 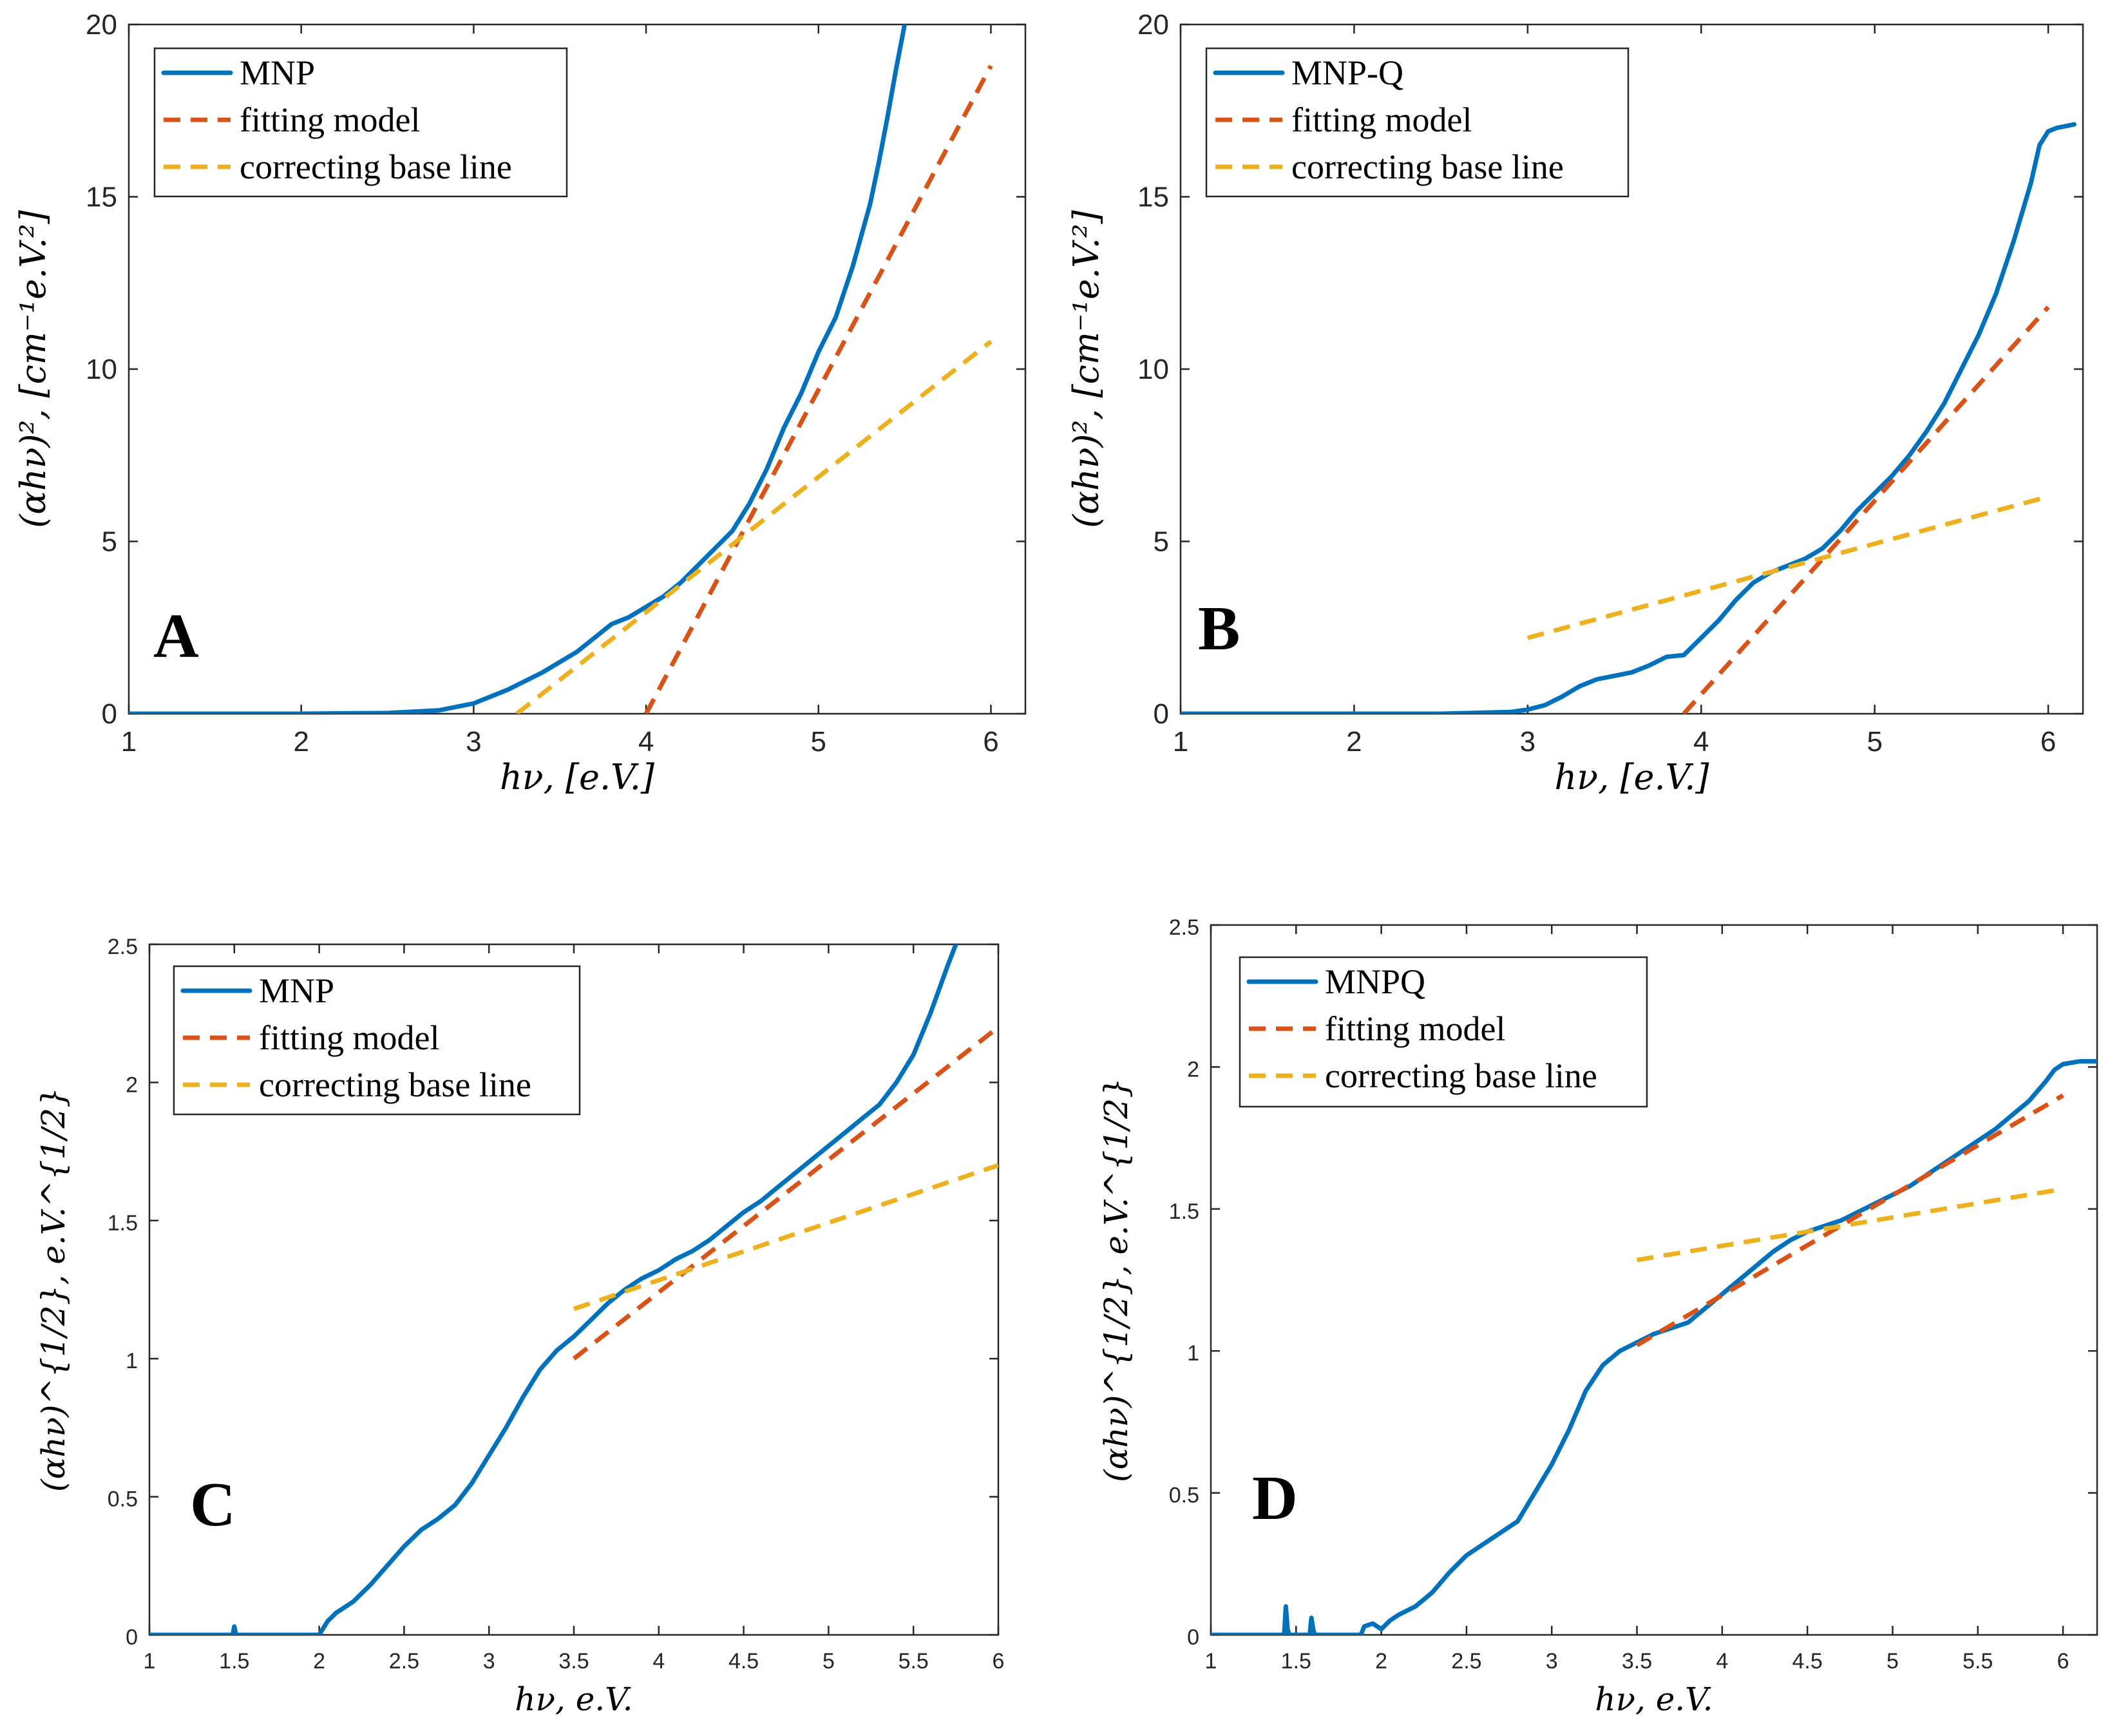 What do you see at coordinates (1375, 981) in the screenshot?
I see `legend-label: MNPQ` at bounding box center [1375, 981].